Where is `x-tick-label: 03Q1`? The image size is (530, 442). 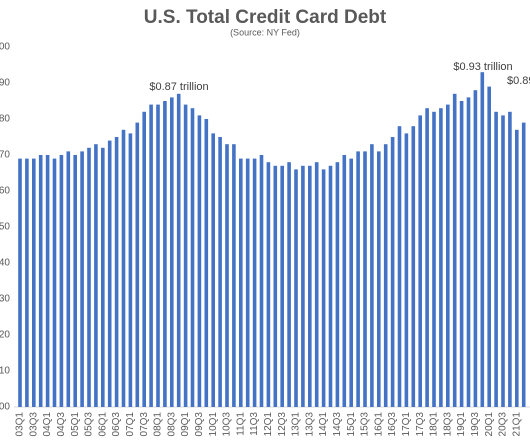 x-tick-label: 03Q1 is located at coordinates (20, 424).